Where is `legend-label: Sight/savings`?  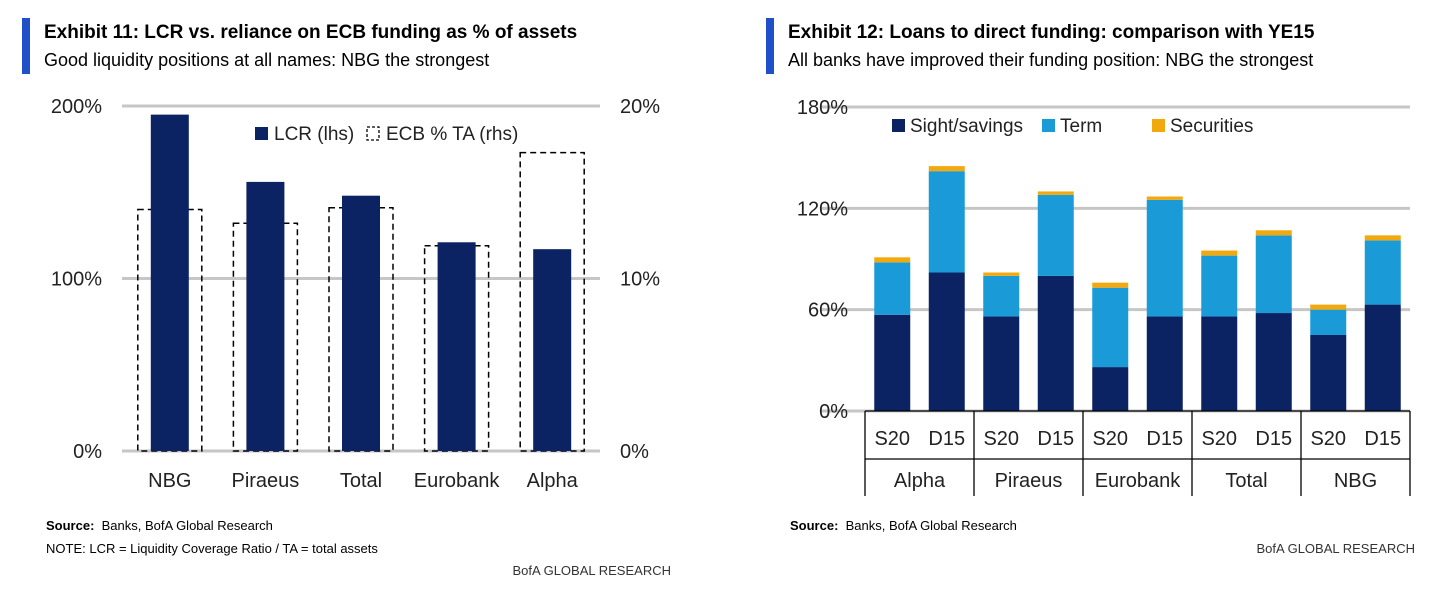
legend-label: Sight/savings is located at coordinates (966, 126).